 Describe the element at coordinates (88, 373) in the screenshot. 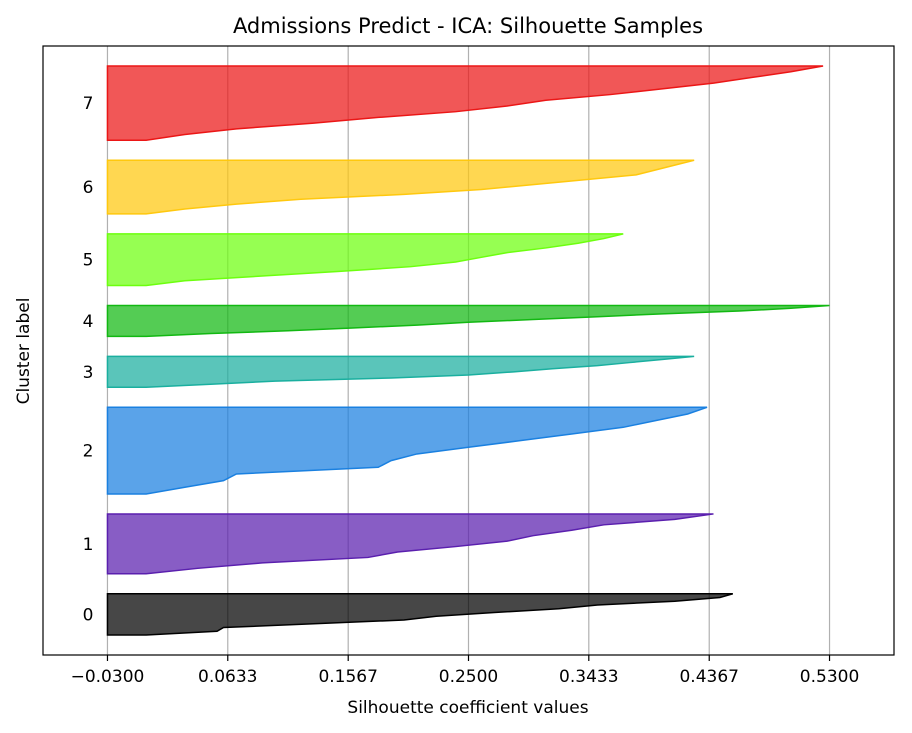

I see `cluster-label-3: 3` at that location.